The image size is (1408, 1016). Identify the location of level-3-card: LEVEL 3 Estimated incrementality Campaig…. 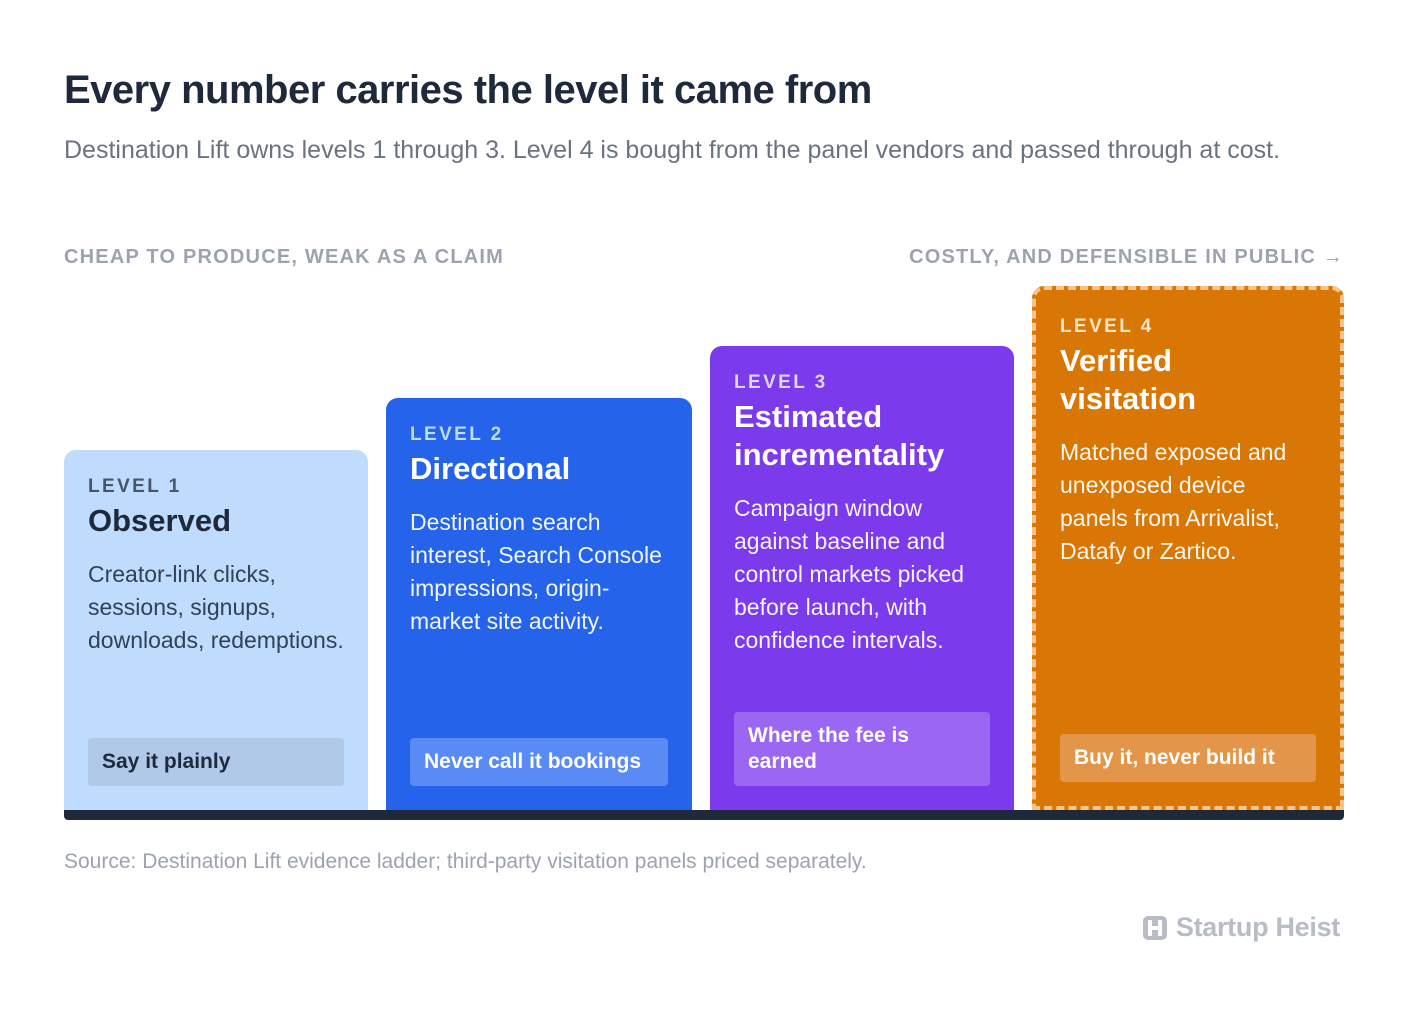
(862, 578).